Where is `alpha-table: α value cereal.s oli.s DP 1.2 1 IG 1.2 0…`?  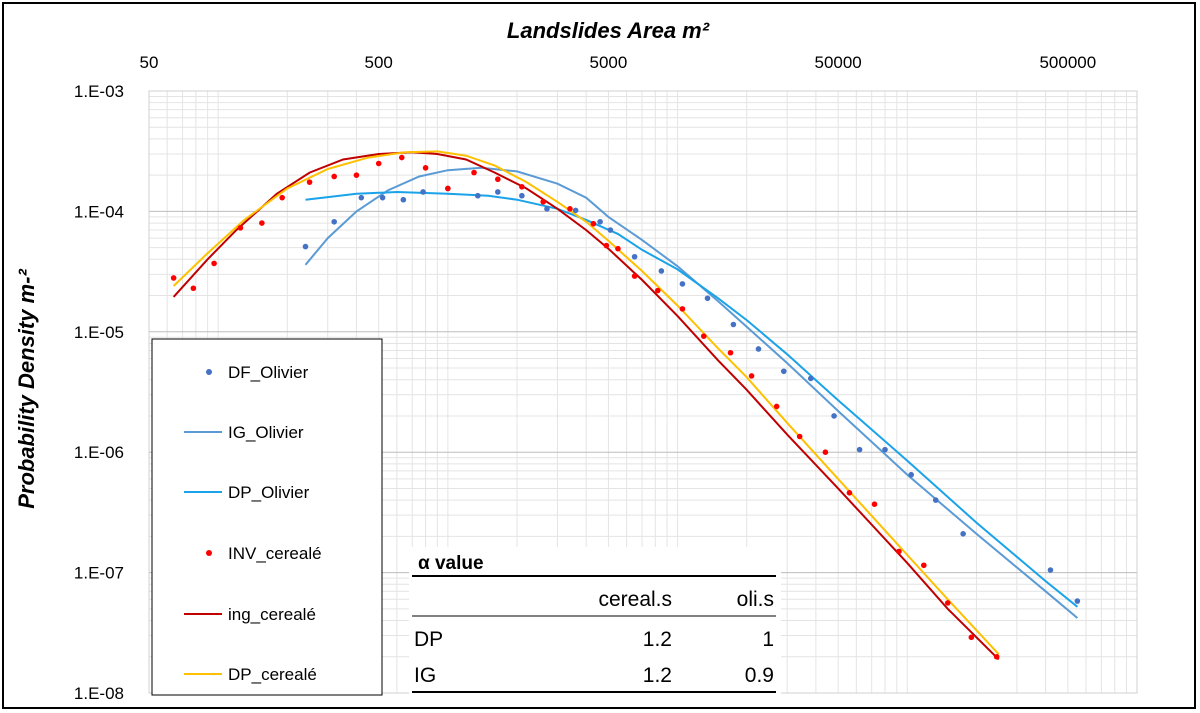
alpha-table: α value cereal.s oli.s DP 1.2 1 IG 1.2 0… is located at coordinates (595, 621).